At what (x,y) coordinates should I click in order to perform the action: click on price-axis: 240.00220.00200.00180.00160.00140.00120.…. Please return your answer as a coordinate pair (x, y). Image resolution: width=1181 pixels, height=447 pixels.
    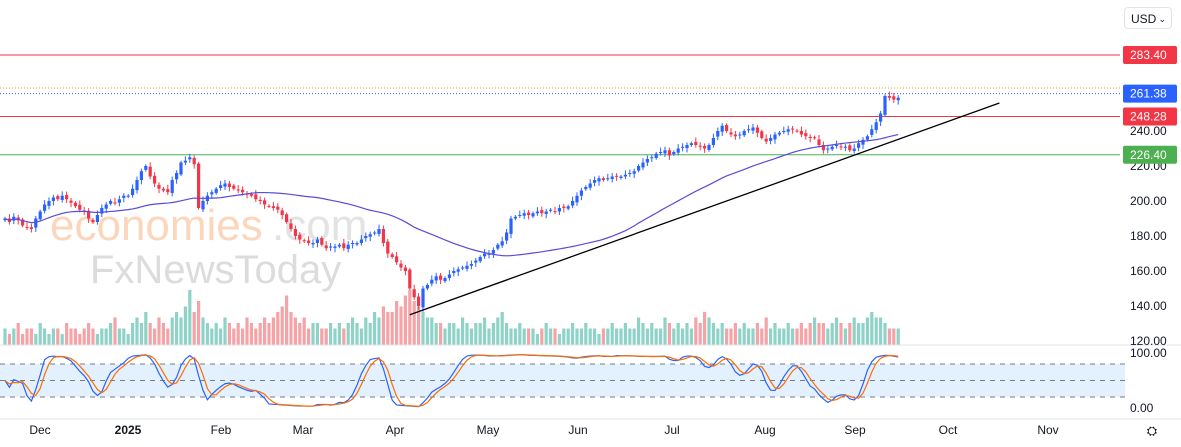
    Looking at the image, I should click on (1148, 236).